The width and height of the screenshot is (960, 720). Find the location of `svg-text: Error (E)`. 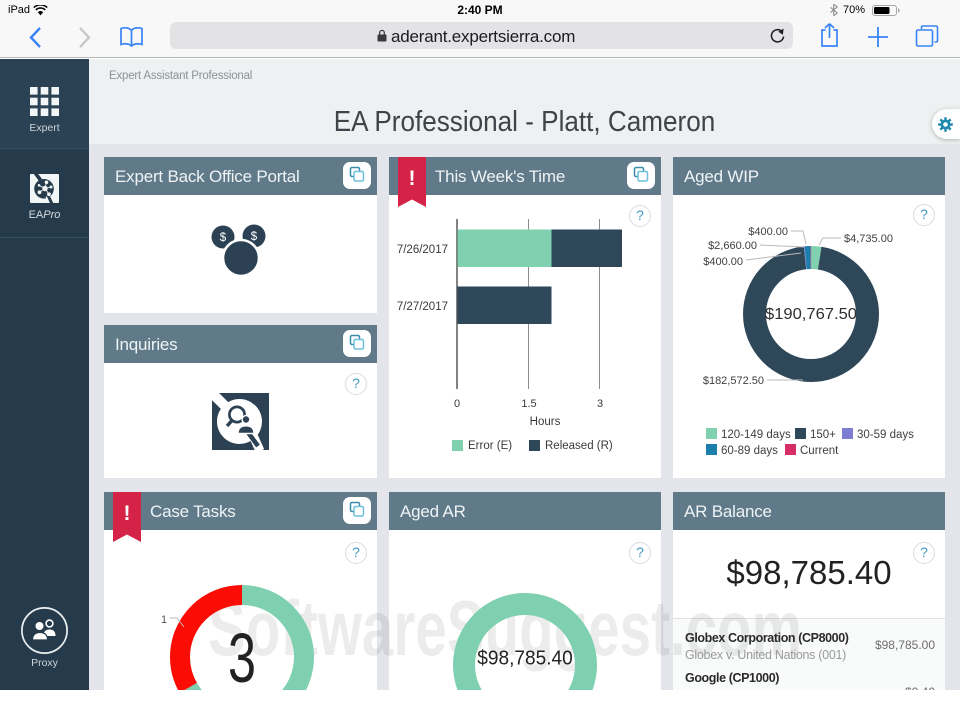

svg-text: Error (E) is located at coordinates (490, 446).